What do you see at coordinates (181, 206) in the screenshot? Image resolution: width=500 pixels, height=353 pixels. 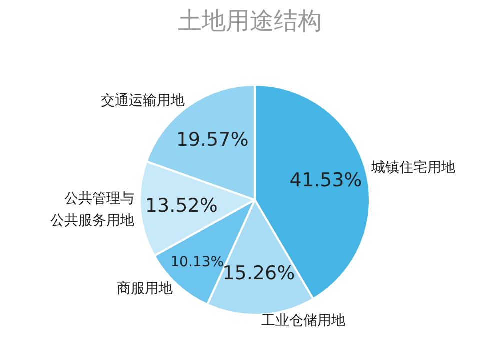 I see `data-label: 13.52%` at bounding box center [181, 206].